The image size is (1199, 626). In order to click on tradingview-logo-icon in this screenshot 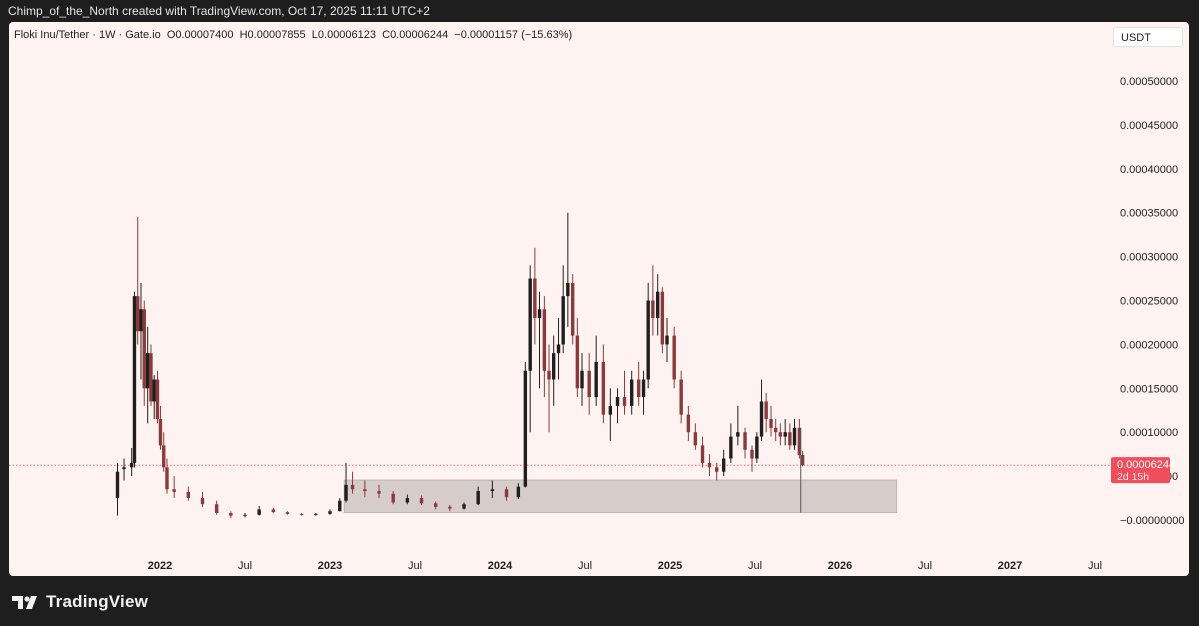, I will do `click(24, 602)`.